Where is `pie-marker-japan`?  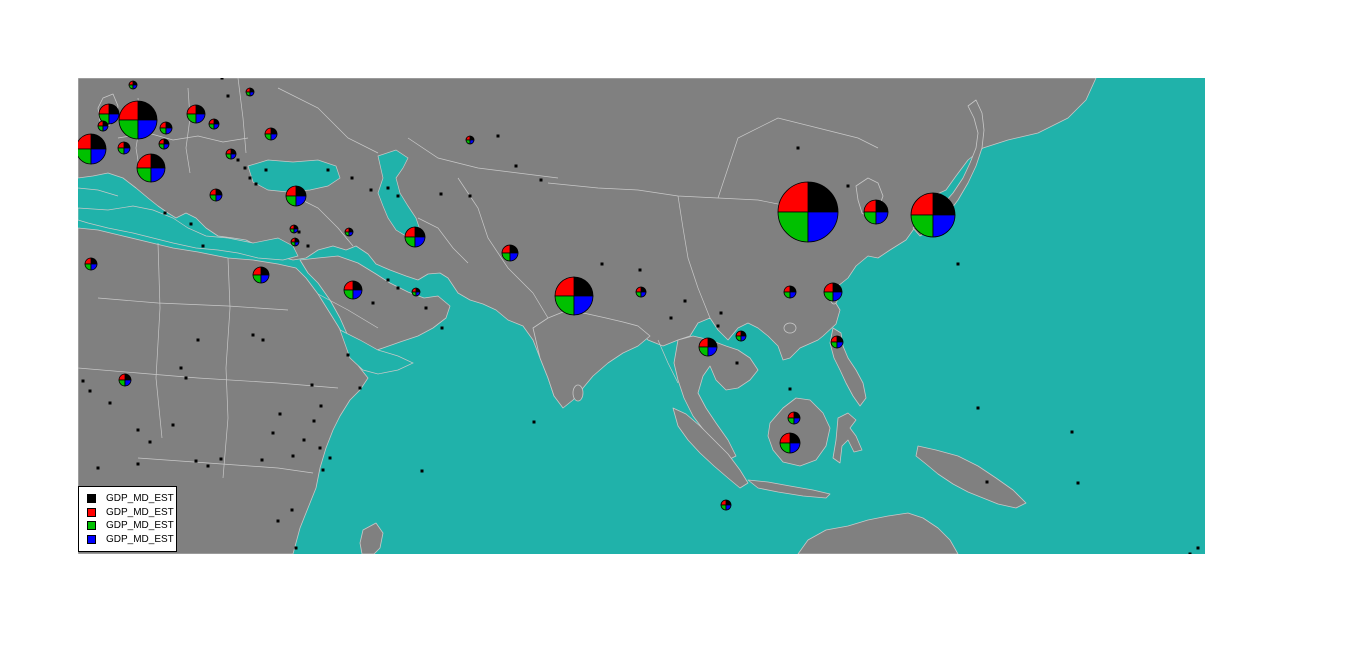
pie-marker-japan is located at coordinates (933, 215).